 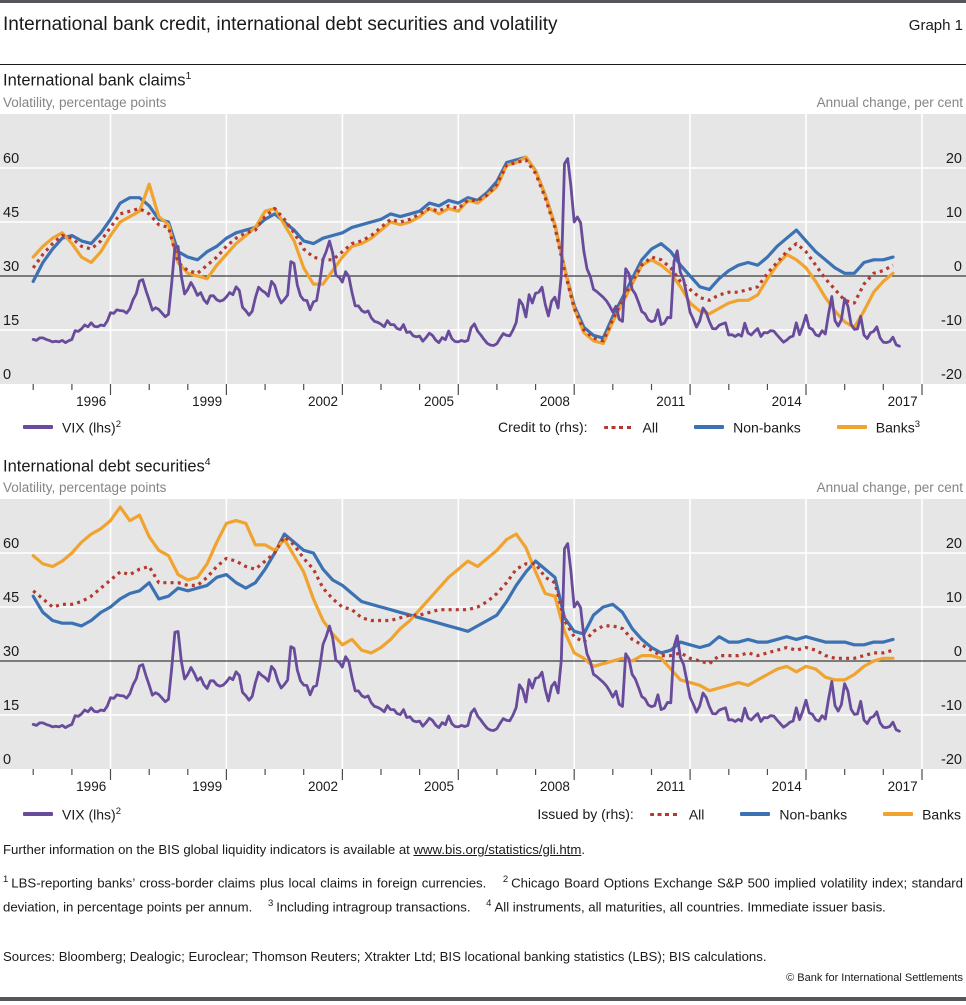 What do you see at coordinates (207, 462) in the screenshot?
I see `heading-footnote-ref: 4` at bounding box center [207, 462].